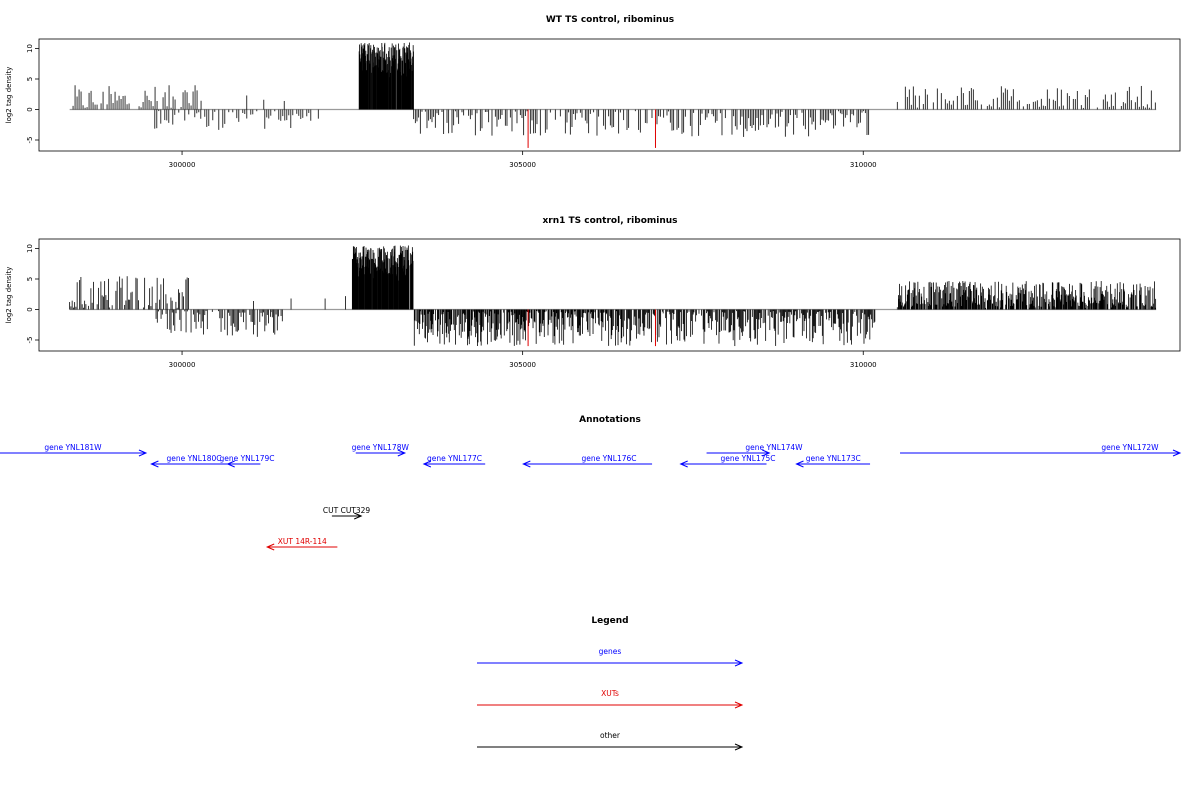 This screenshot has height=805, width=1200. I want to click on feature-gene: gene YNL174W, so click(754, 450).